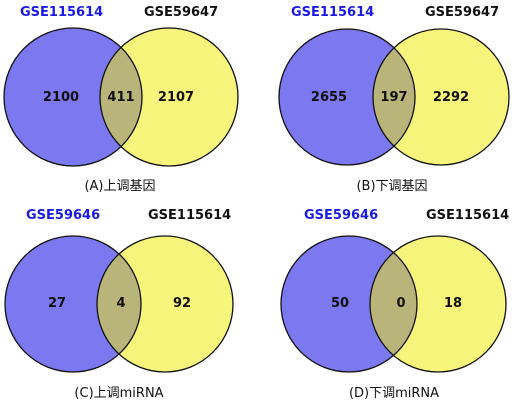  Describe the element at coordinates (329, 97) in the screenshot. I see `count-left-only: 2655` at that location.